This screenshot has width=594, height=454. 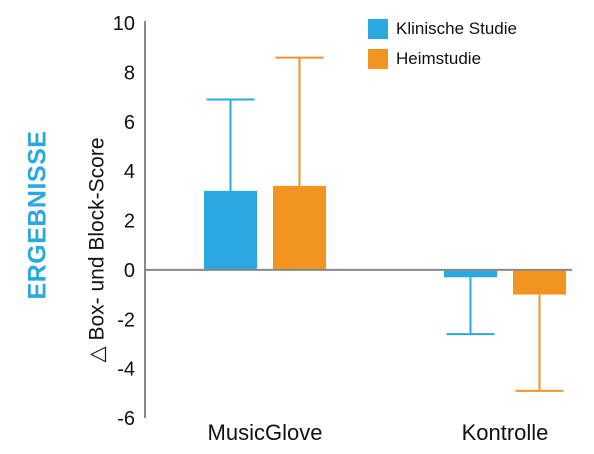 I want to click on legend-swatch-heimstudie, so click(x=378, y=59).